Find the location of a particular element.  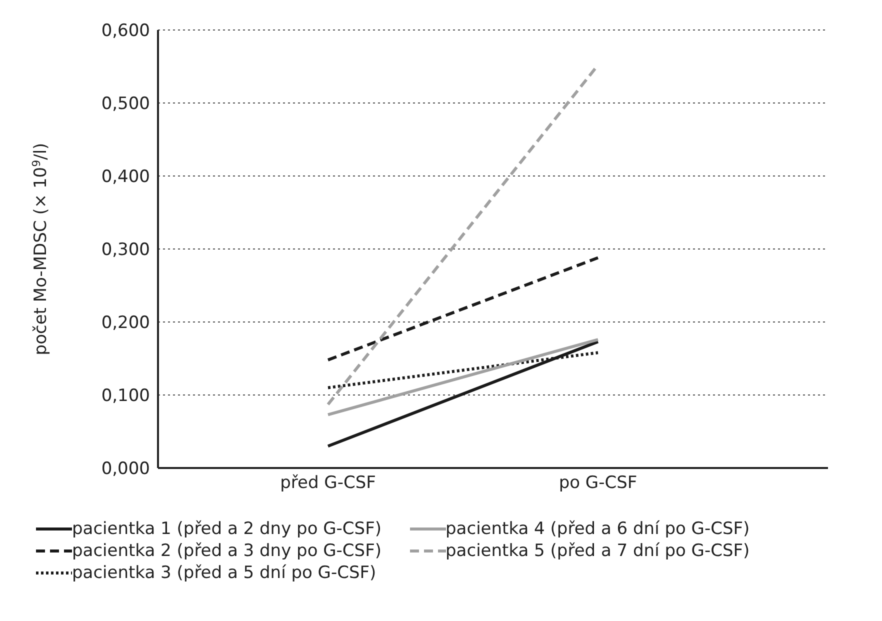

y-tick-label: 0,400 is located at coordinates (125, 177).